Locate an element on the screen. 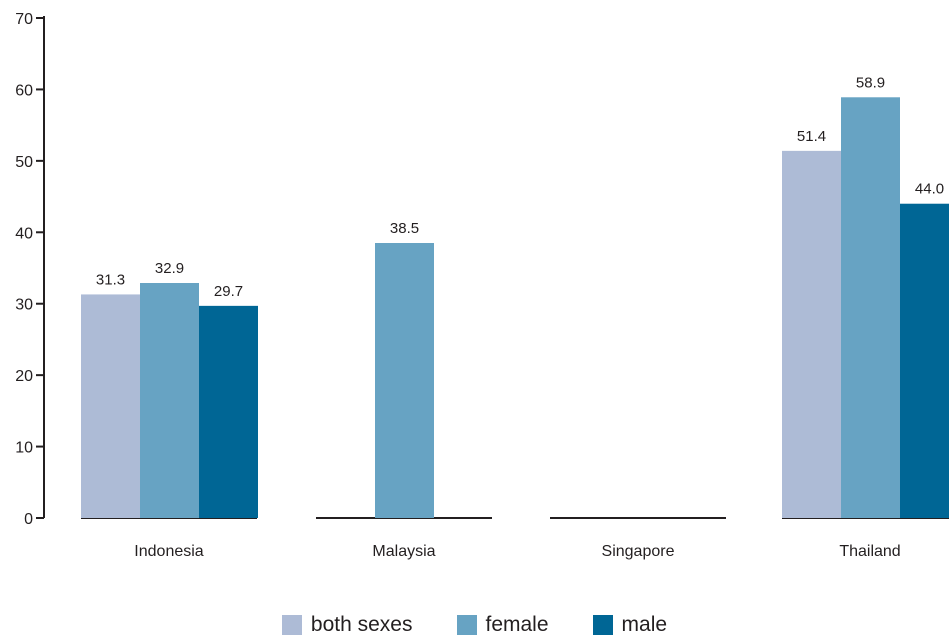  legend: both sexes female male is located at coordinates (474, 625).